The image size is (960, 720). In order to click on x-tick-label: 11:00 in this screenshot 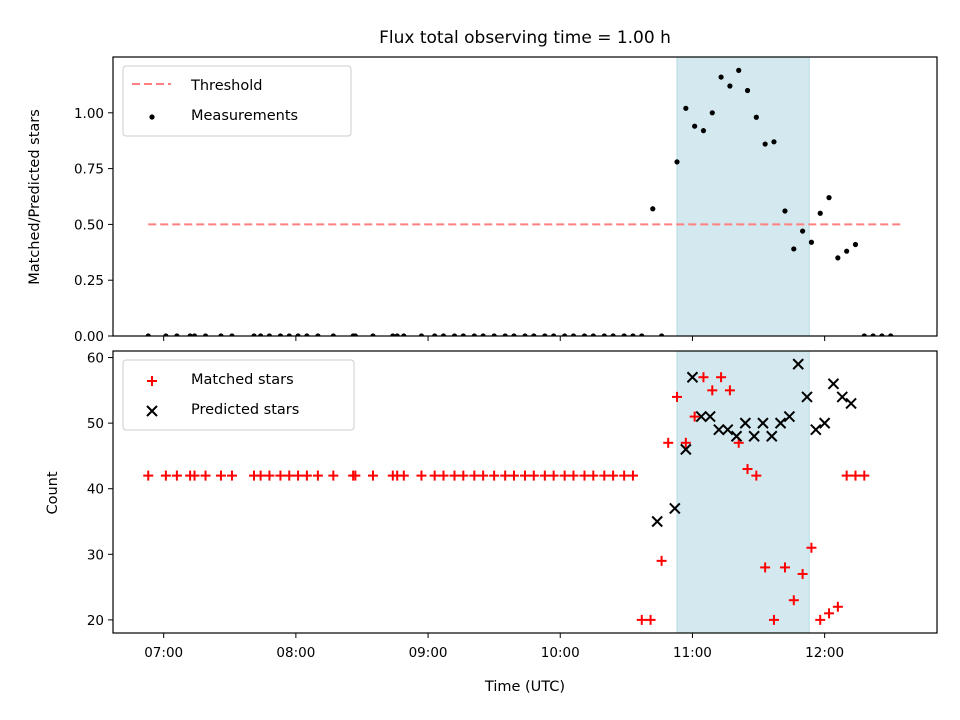, I will do `click(692, 653)`.